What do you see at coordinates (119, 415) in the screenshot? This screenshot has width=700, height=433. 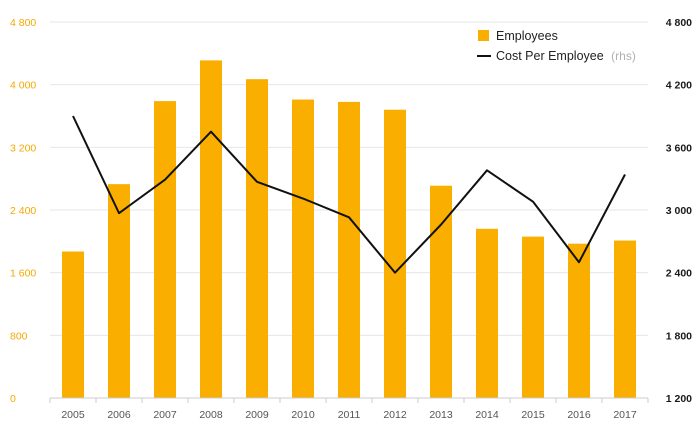 I see `x-tick-label: 2006` at bounding box center [119, 415].